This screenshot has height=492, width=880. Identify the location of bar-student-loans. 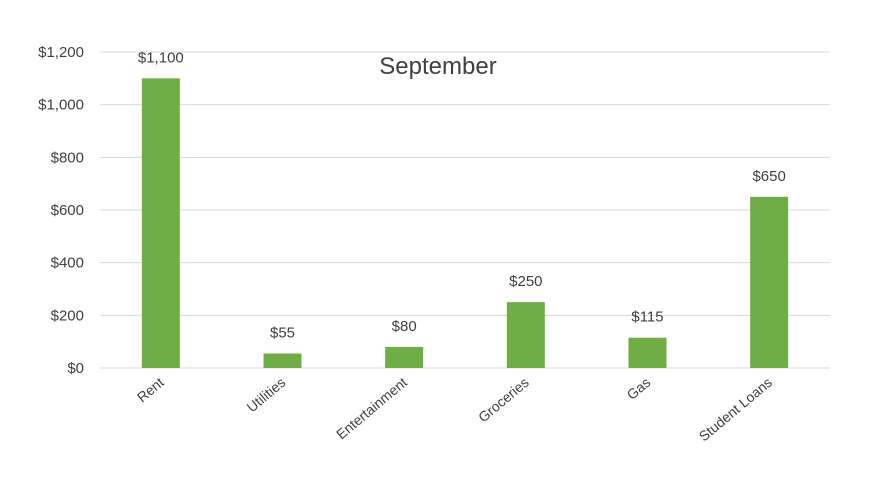
(769, 282).